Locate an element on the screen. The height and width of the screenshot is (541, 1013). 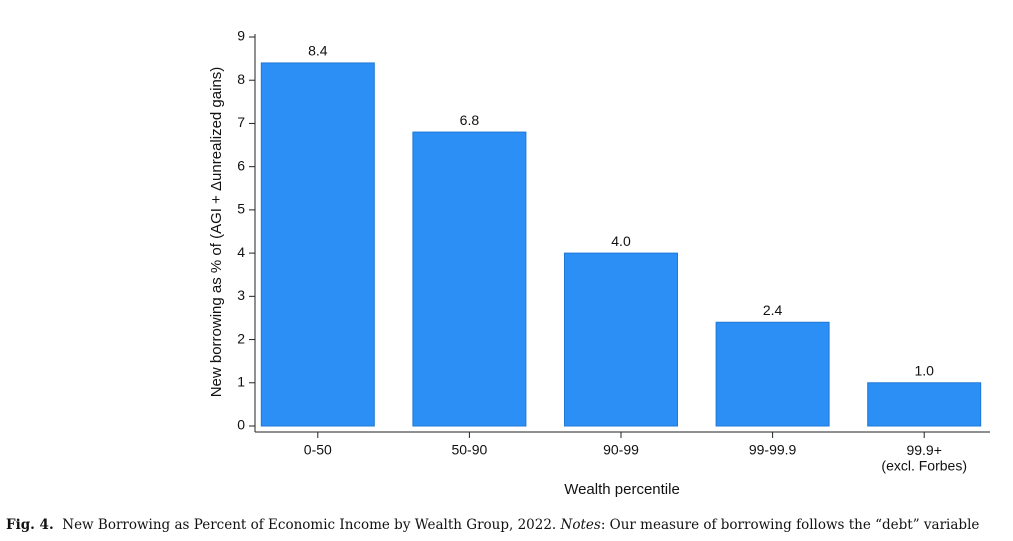
value-label: 1.0 is located at coordinates (924, 370).